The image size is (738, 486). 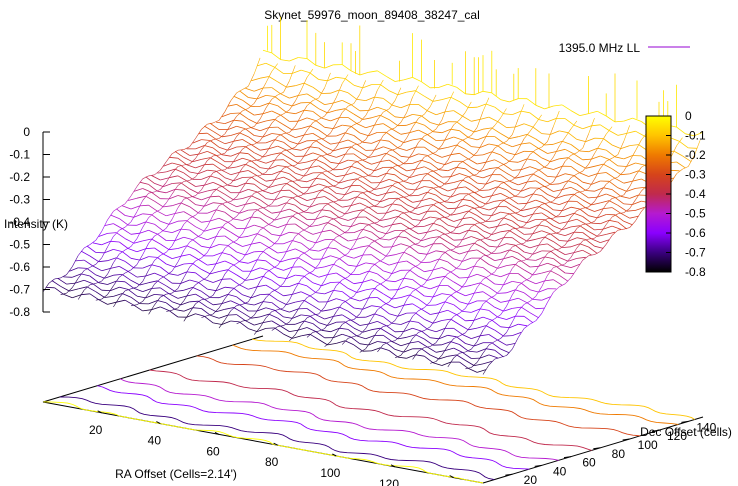 I want to click on colorbar-tick-label: -0.5, so click(x=695, y=214).